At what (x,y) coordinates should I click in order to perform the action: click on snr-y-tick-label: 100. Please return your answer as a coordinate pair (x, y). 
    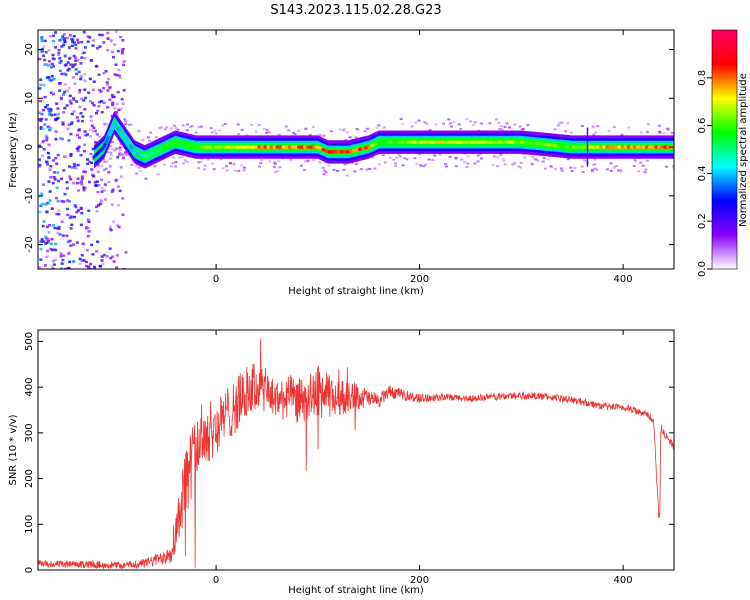
    Looking at the image, I should click on (29, 524).